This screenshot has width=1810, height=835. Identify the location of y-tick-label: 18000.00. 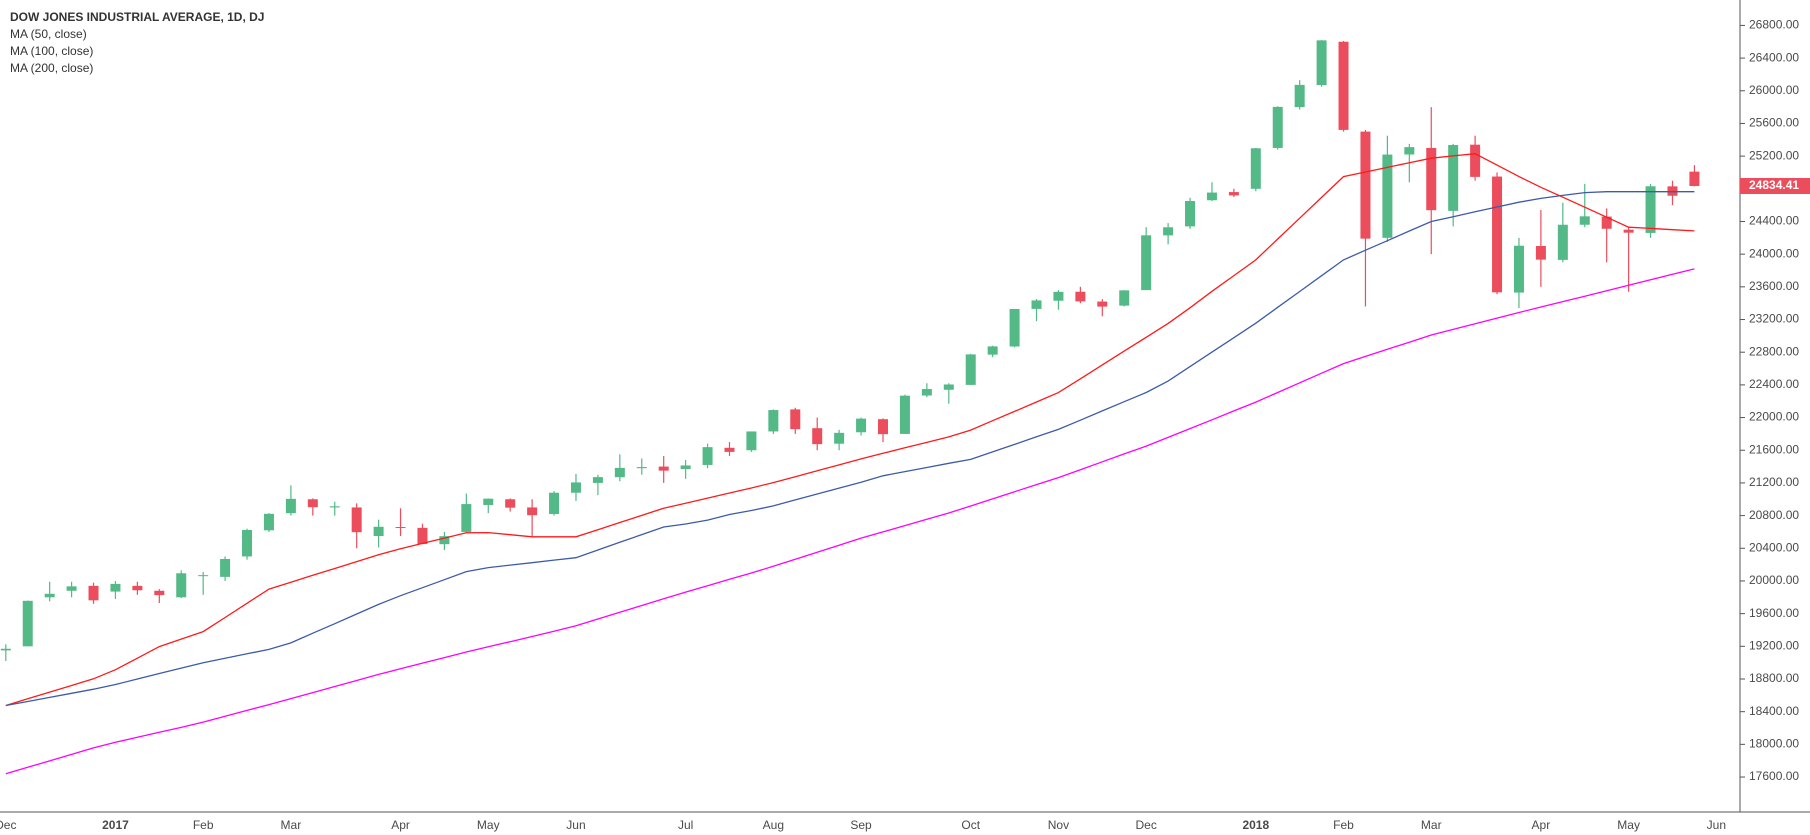
(1774, 744).